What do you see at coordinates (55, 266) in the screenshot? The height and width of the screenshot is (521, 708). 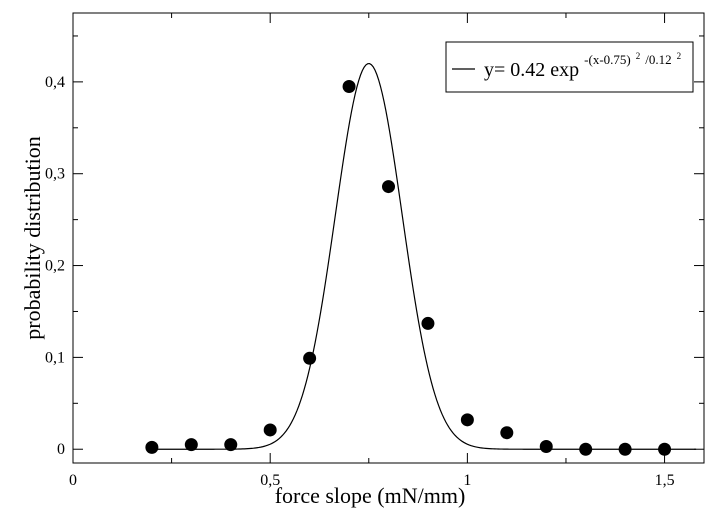 I see `y-tick-label: 0,2` at bounding box center [55, 266].